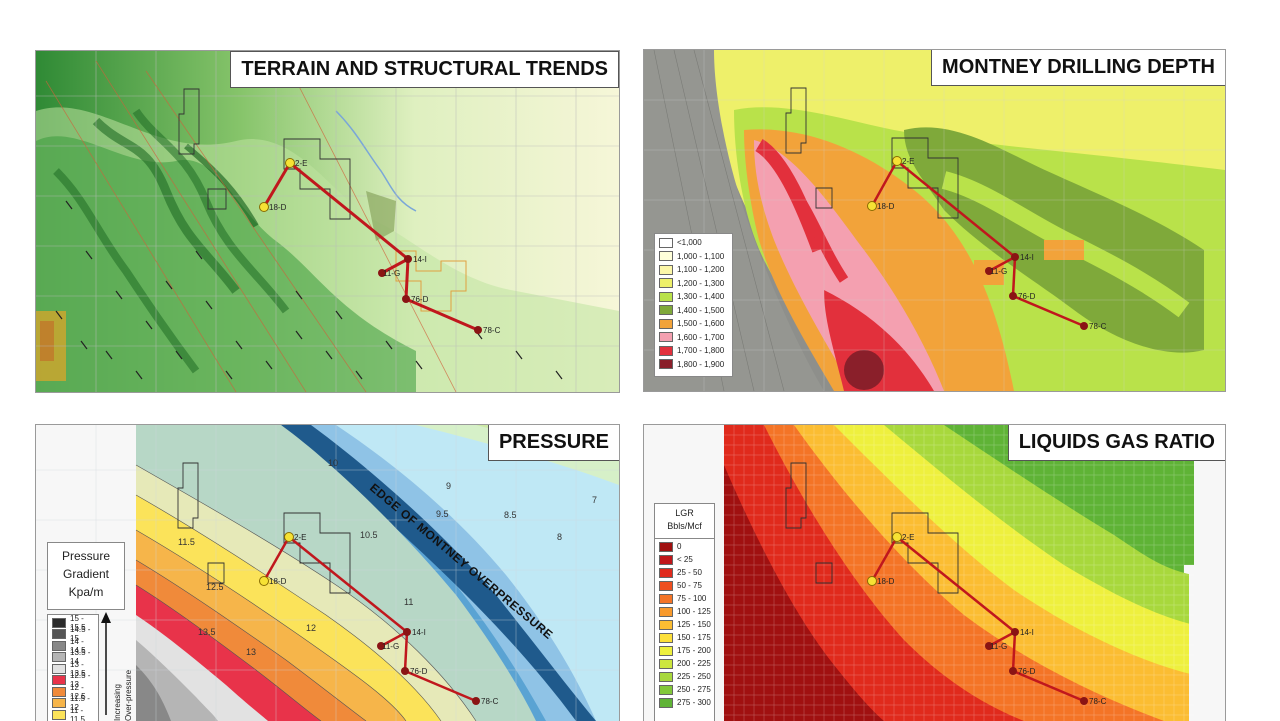 Image resolution: width=1280 pixels, height=721 pixels. Describe the element at coordinates (694, 702) in the screenshot. I see `lgr-legend-label: 275 - 300` at that location.